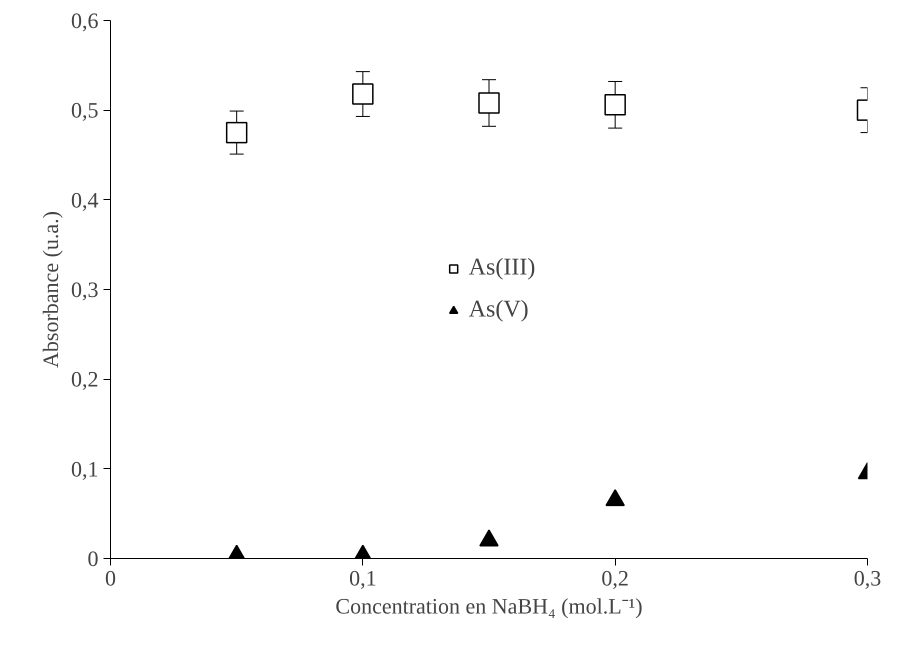  What do you see at coordinates (615, 578) in the screenshot?
I see `x-tick-label: 0,2` at bounding box center [615, 578].